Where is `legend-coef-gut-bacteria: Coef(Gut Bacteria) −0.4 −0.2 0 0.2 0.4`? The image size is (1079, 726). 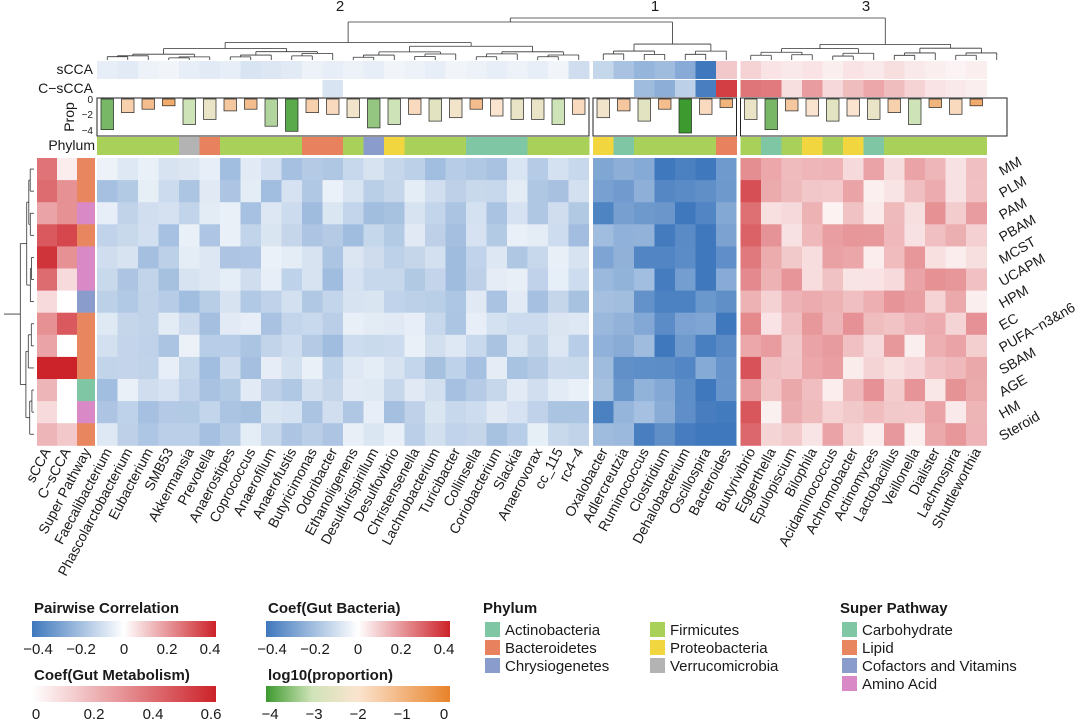 legend-coef-gut-bacteria: Coef(Gut Bacteria) −0.4 −0.2 0 0.2 0.4 is located at coordinates (355, 629).